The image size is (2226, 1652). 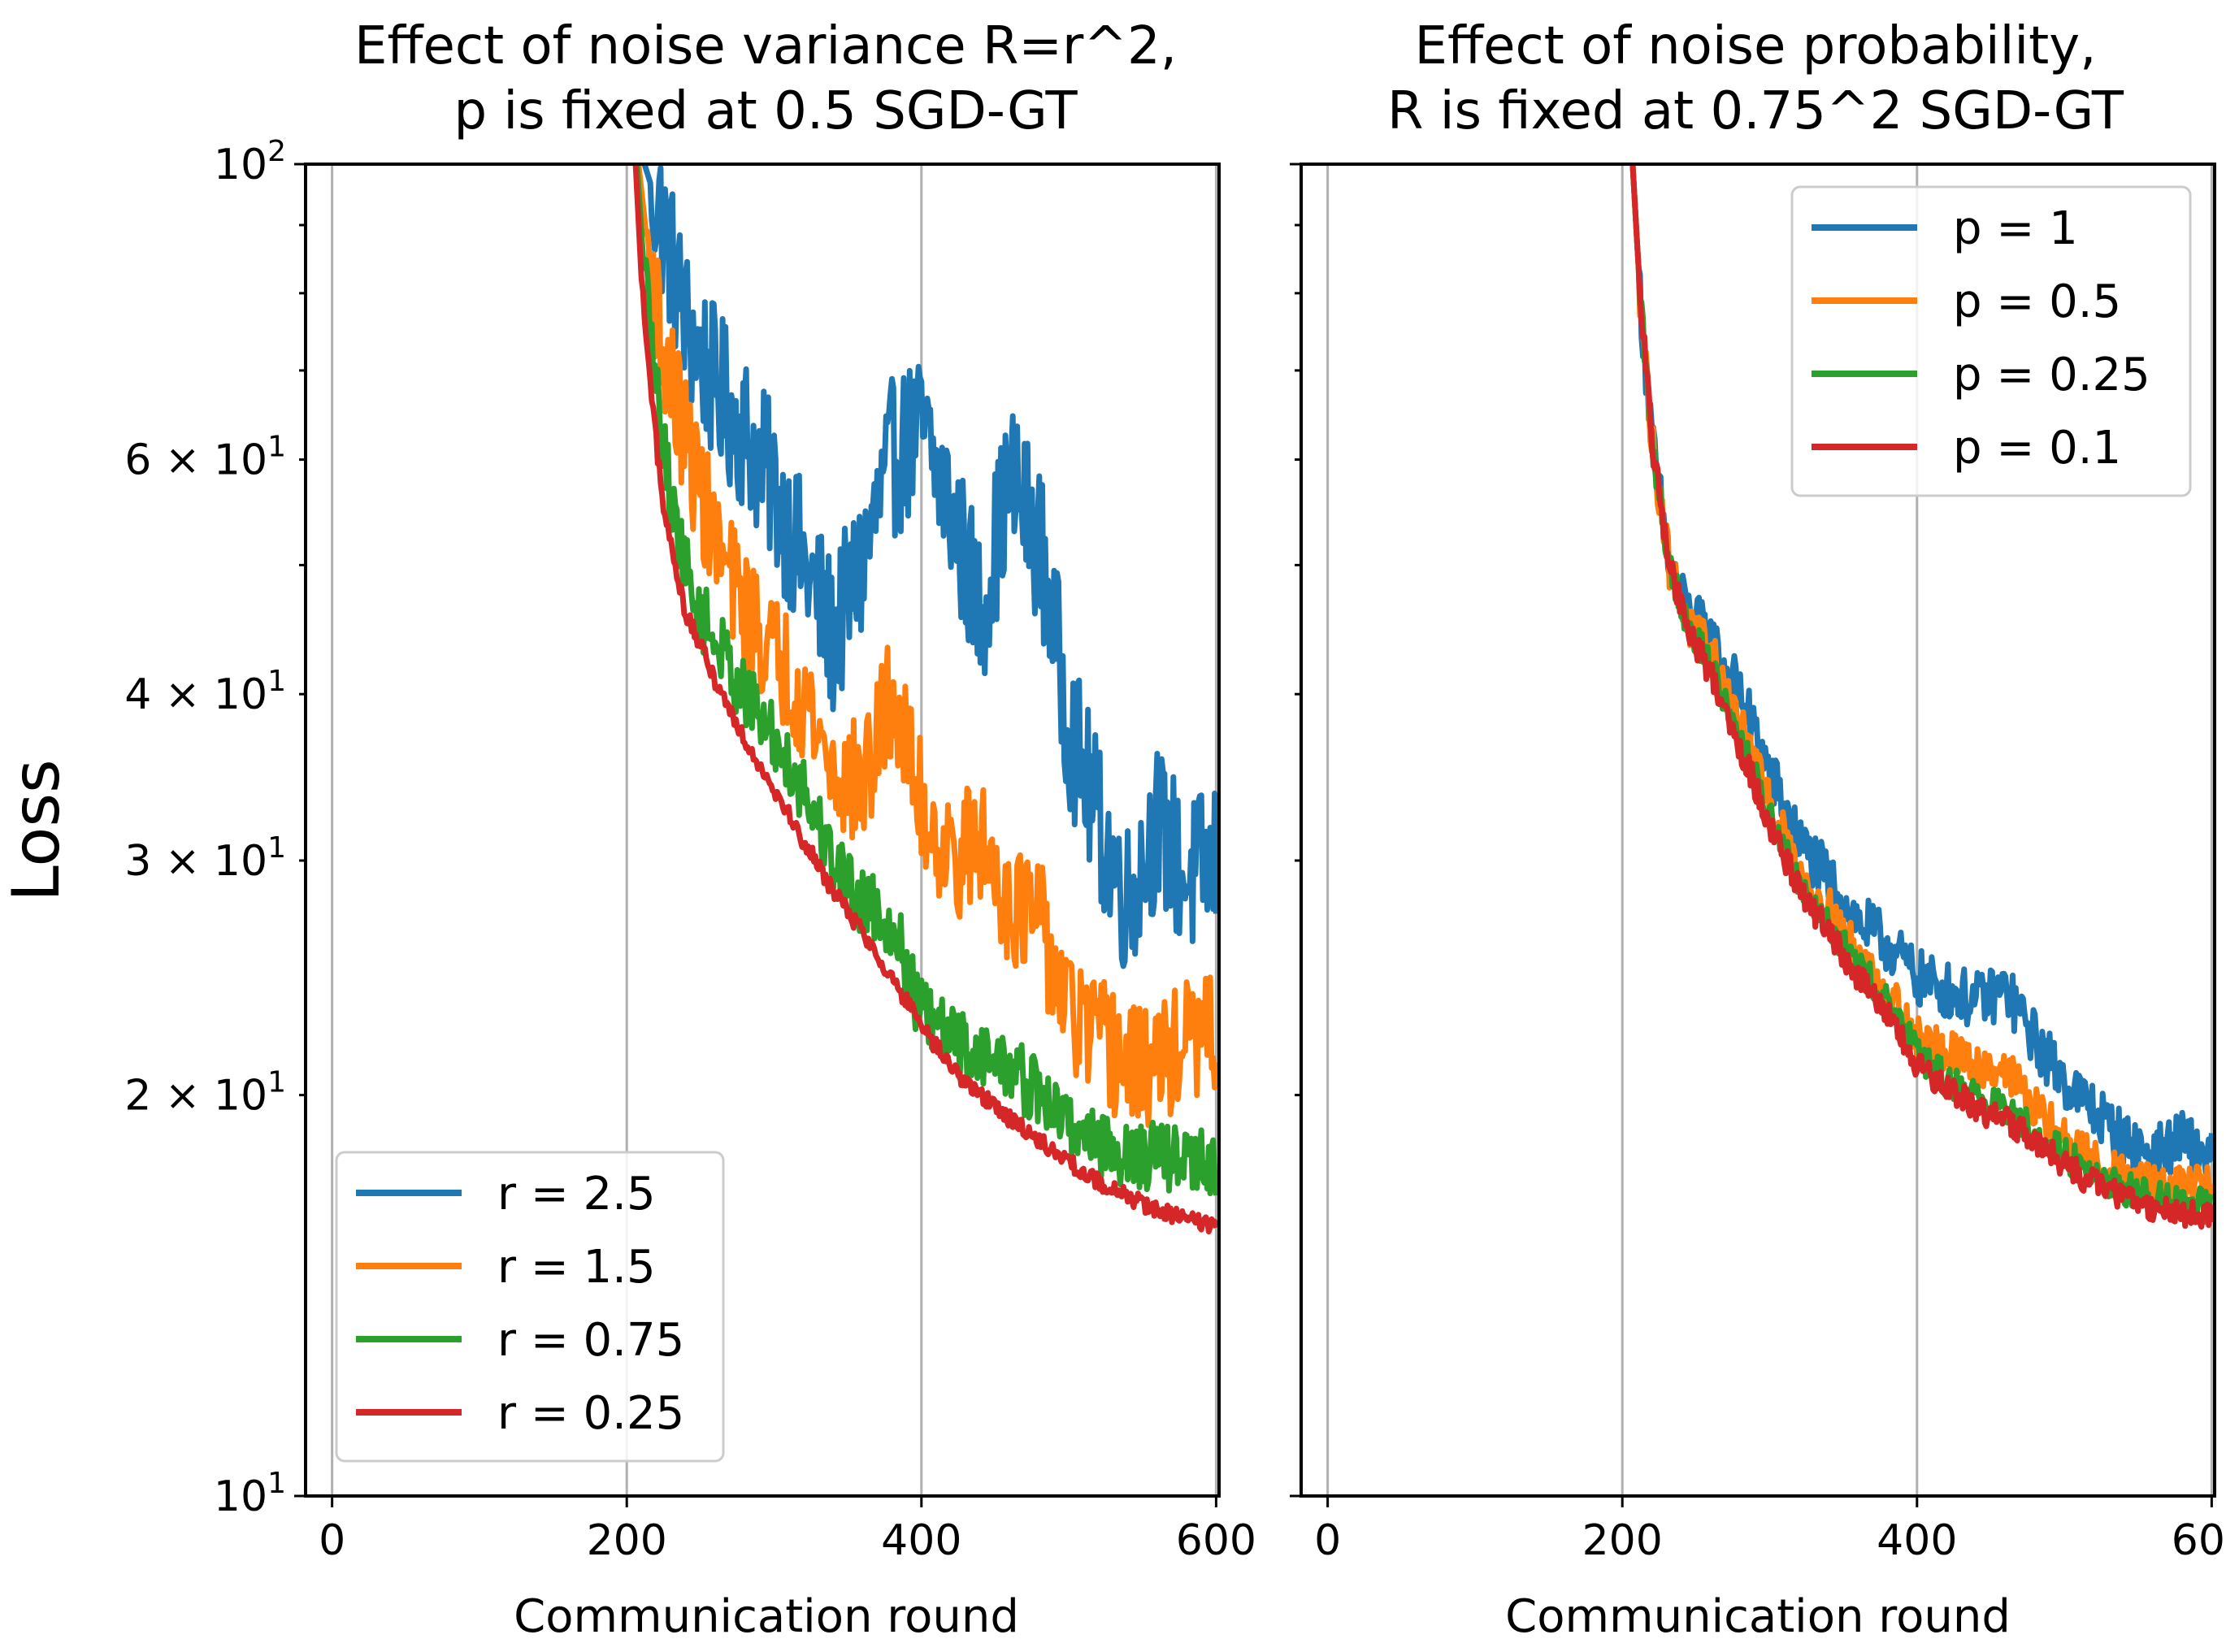 I want to click on left-chart-x-tick-label: 0, so click(x=332, y=1540).